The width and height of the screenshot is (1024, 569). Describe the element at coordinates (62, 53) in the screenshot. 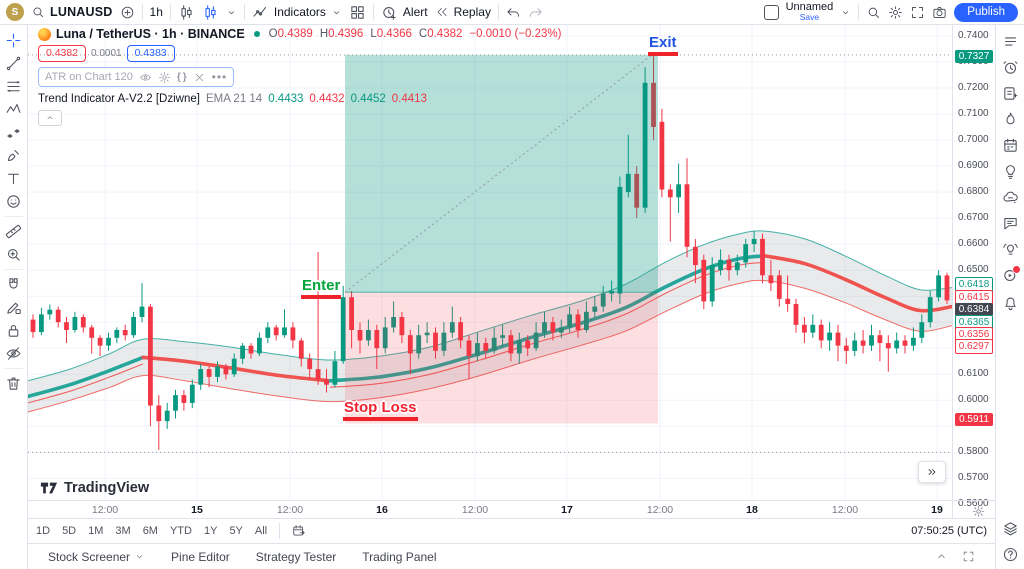

I see `sell-price-button: 0.4382` at that location.